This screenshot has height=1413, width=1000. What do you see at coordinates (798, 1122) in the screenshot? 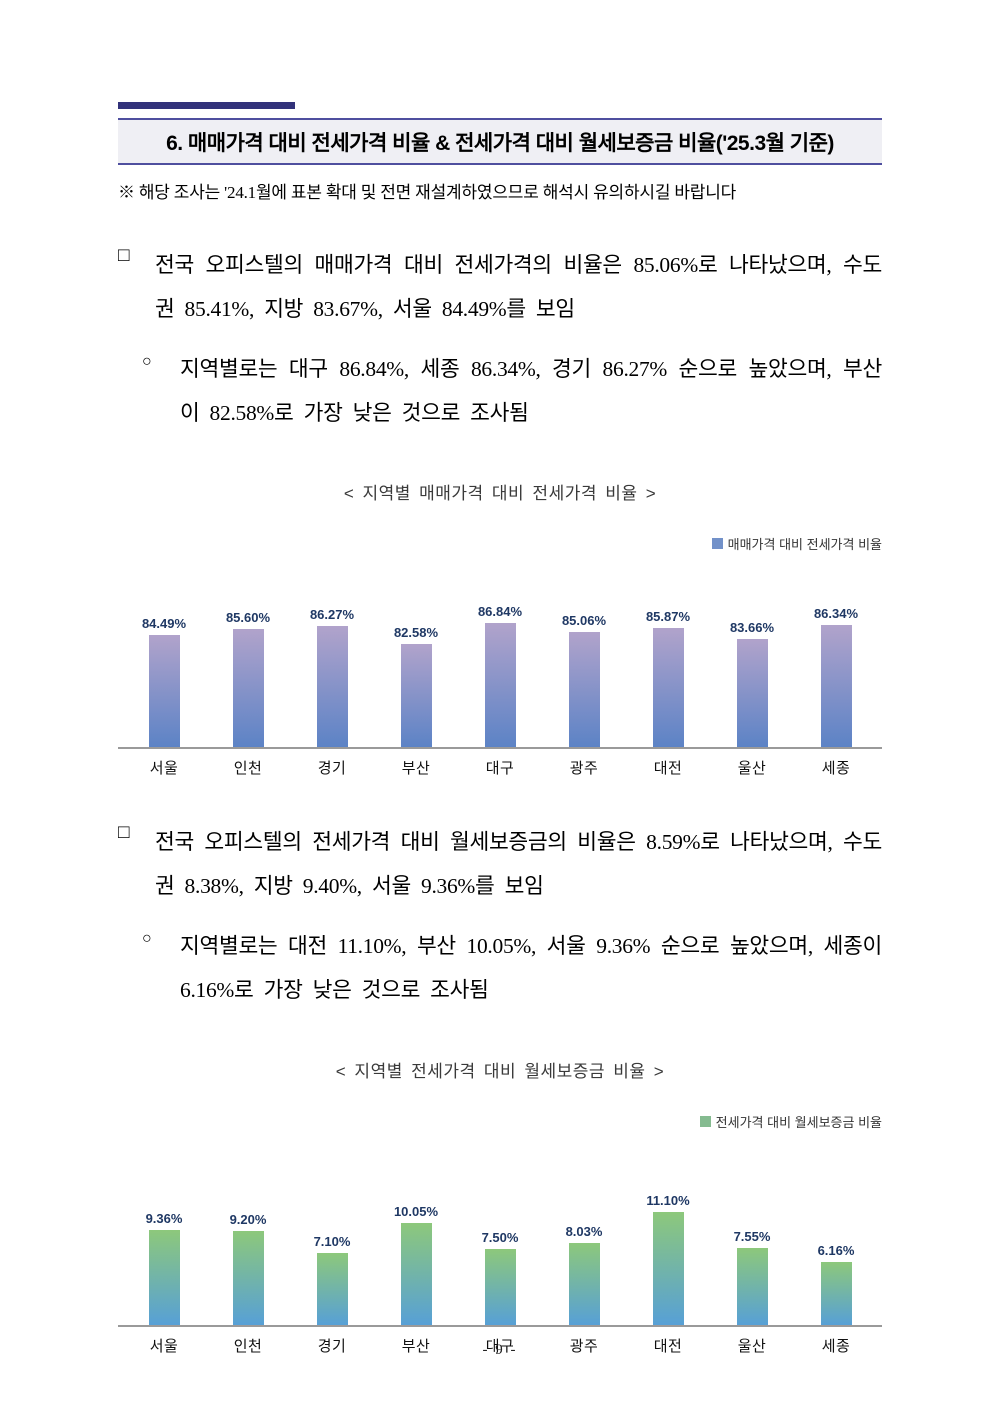
I see `legend-label: 전세가격 대비 월세보증금 비율` at bounding box center [798, 1122].